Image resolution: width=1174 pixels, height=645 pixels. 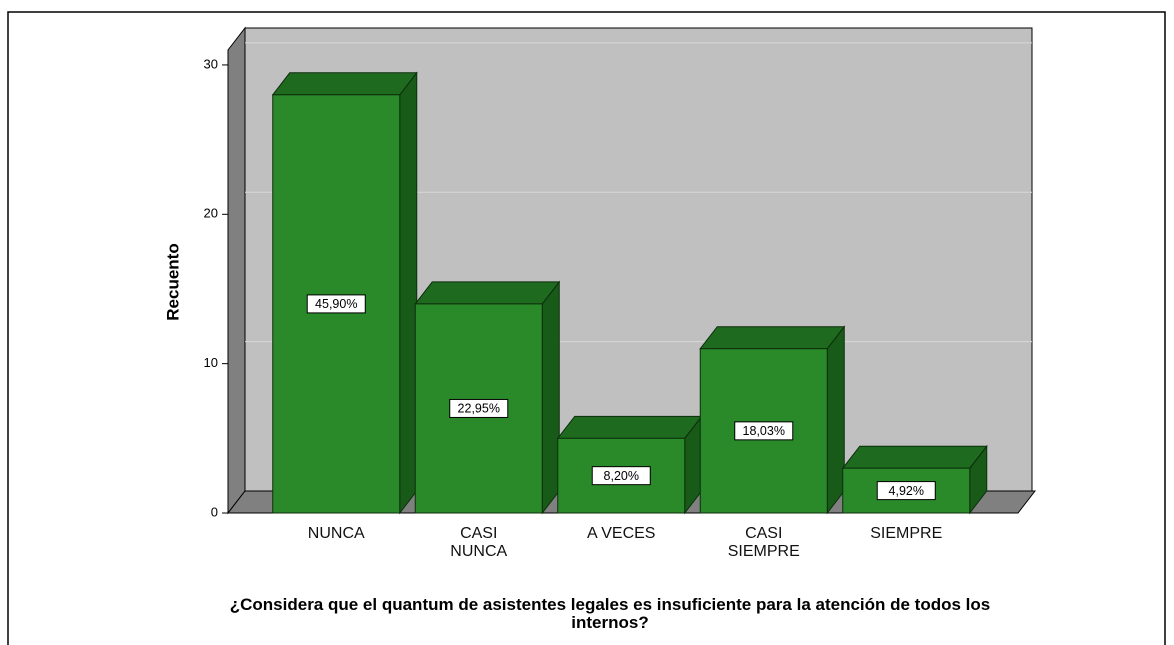 What do you see at coordinates (211, 213) in the screenshot?
I see `y-tick-label: 20` at bounding box center [211, 213].